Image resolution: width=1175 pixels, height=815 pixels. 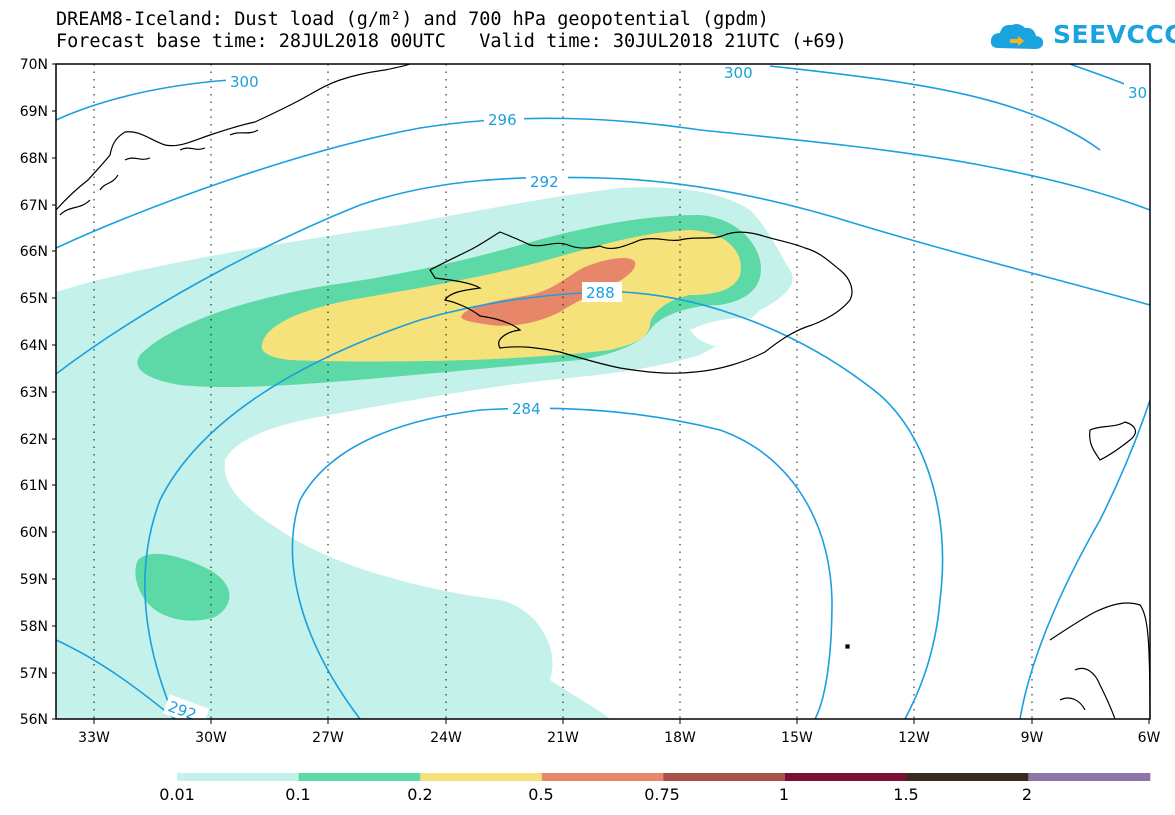 What do you see at coordinates (159, 172) in the screenshot?
I see `greenland-fjords` at bounding box center [159, 172].